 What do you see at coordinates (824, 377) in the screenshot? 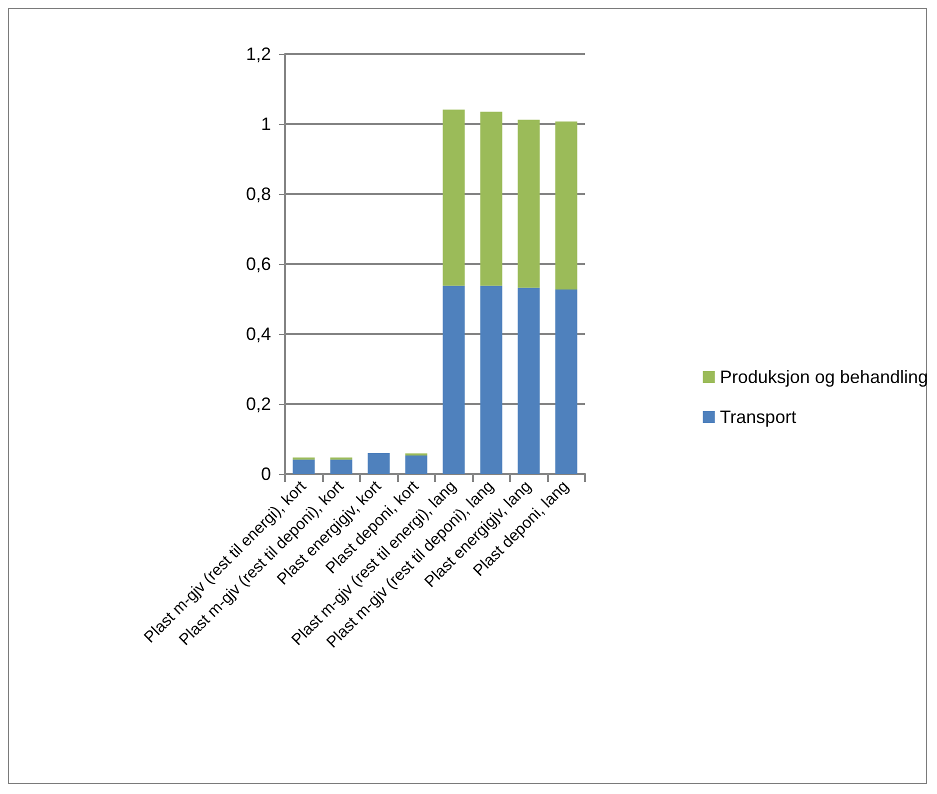
I see `legend-label: Produksjon og behandling` at bounding box center [824, 377].